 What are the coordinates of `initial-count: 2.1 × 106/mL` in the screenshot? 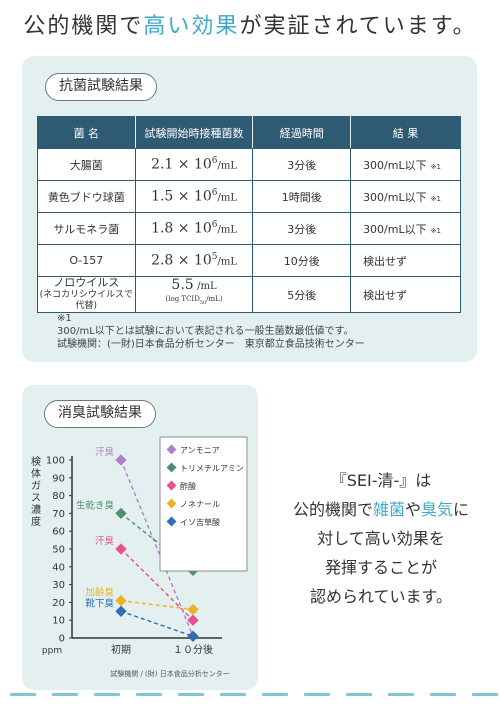 It's located at (194, 164).